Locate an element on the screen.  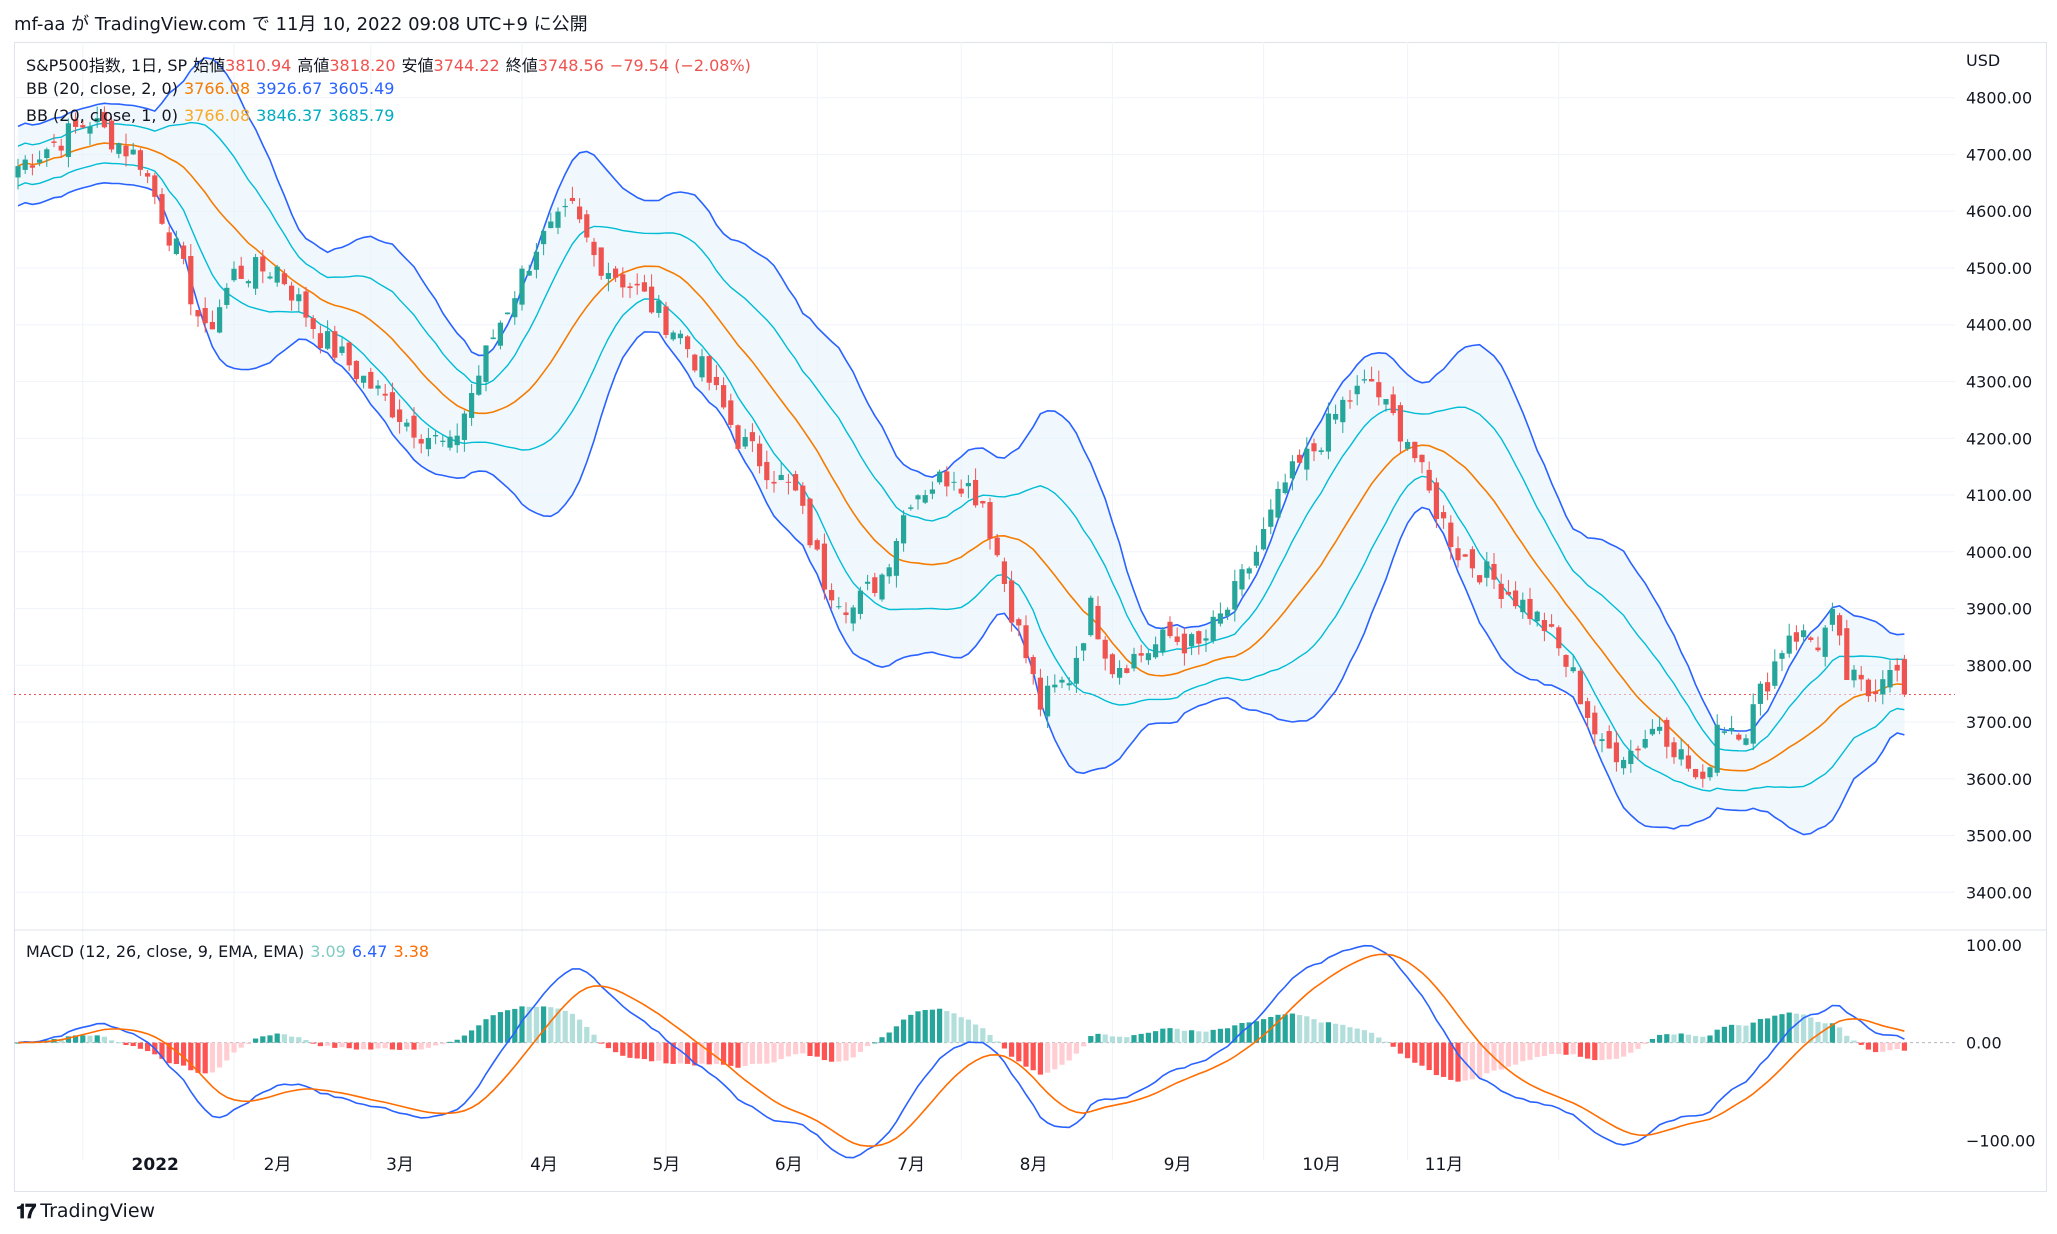
footer-brand: 𝟏𝟕 TradingView is located at coordinates (85, 1211).